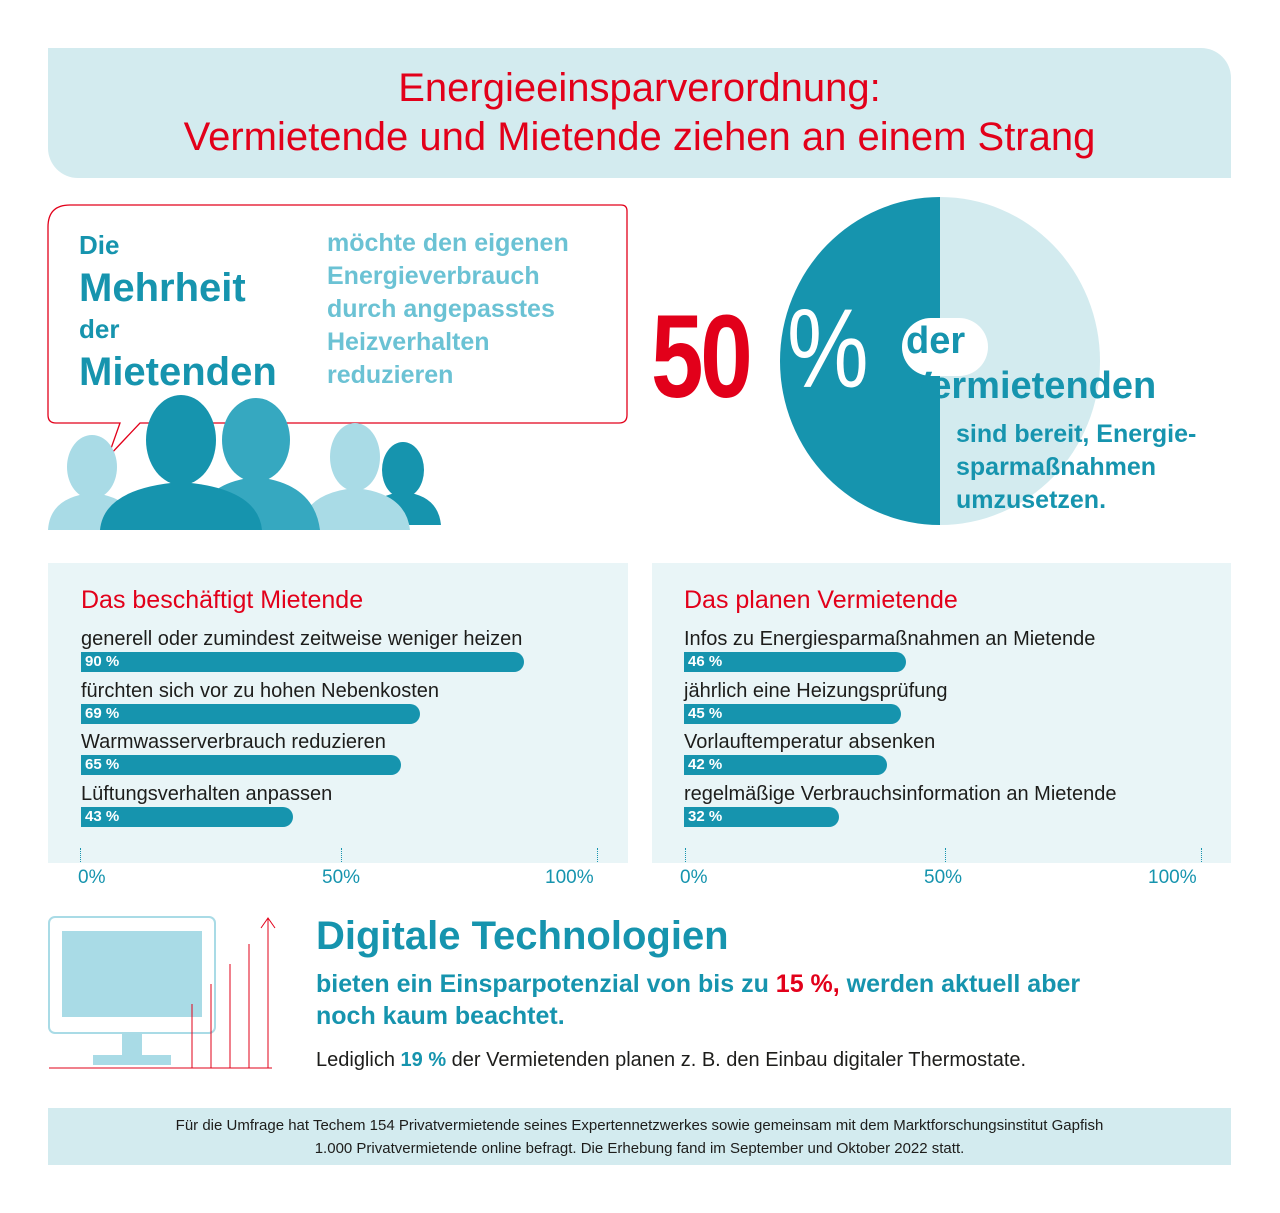  I want to click on person-man-light-icon, so click(355, 476).